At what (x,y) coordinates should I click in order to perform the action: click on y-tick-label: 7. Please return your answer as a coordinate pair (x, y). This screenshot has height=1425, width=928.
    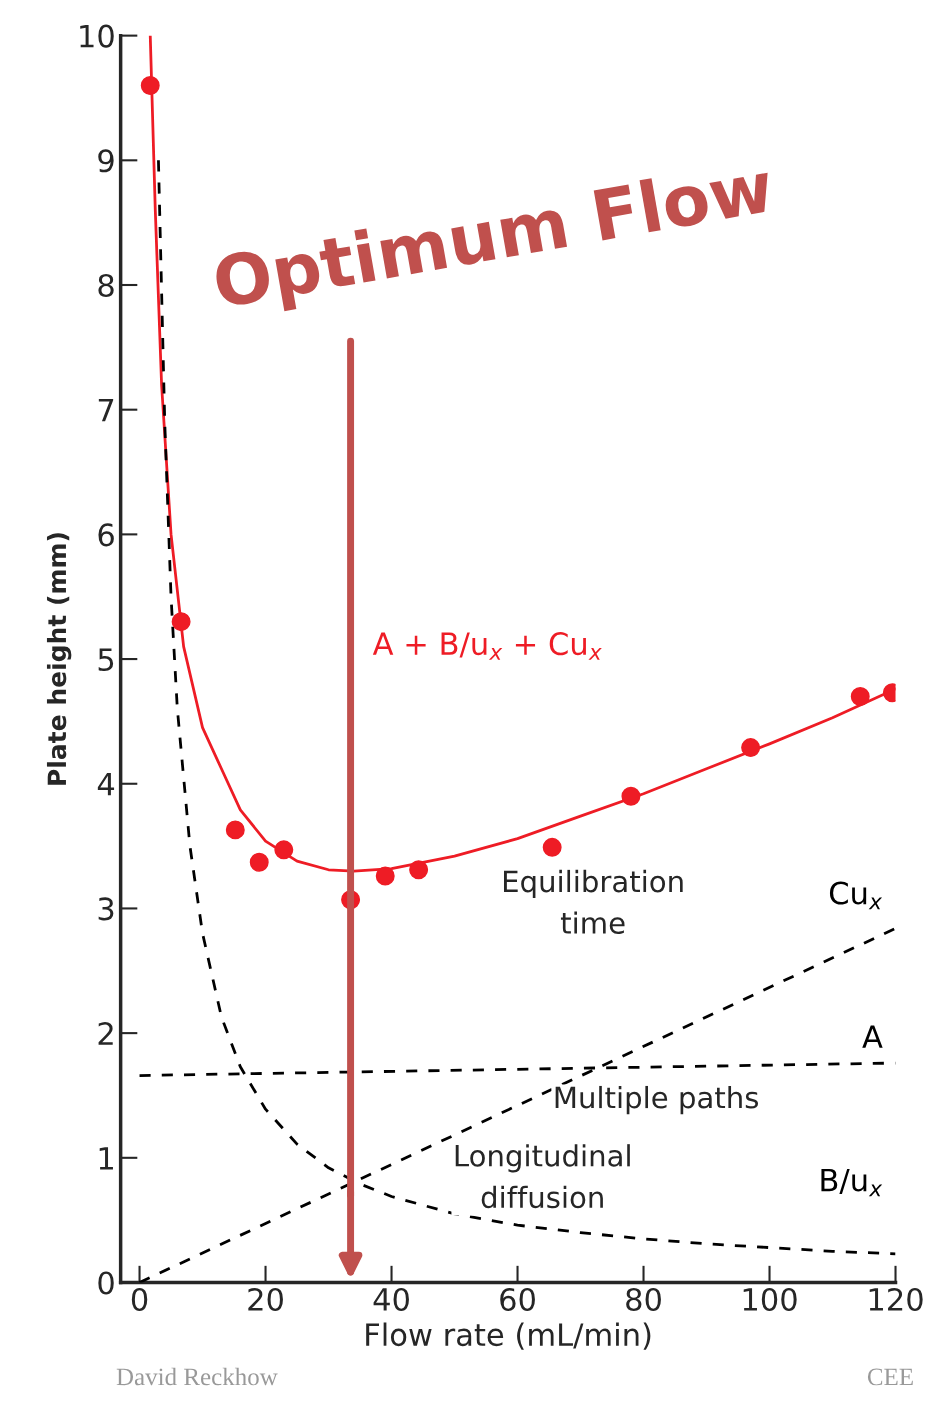
    Looking at the image, I should click on (106, 410).